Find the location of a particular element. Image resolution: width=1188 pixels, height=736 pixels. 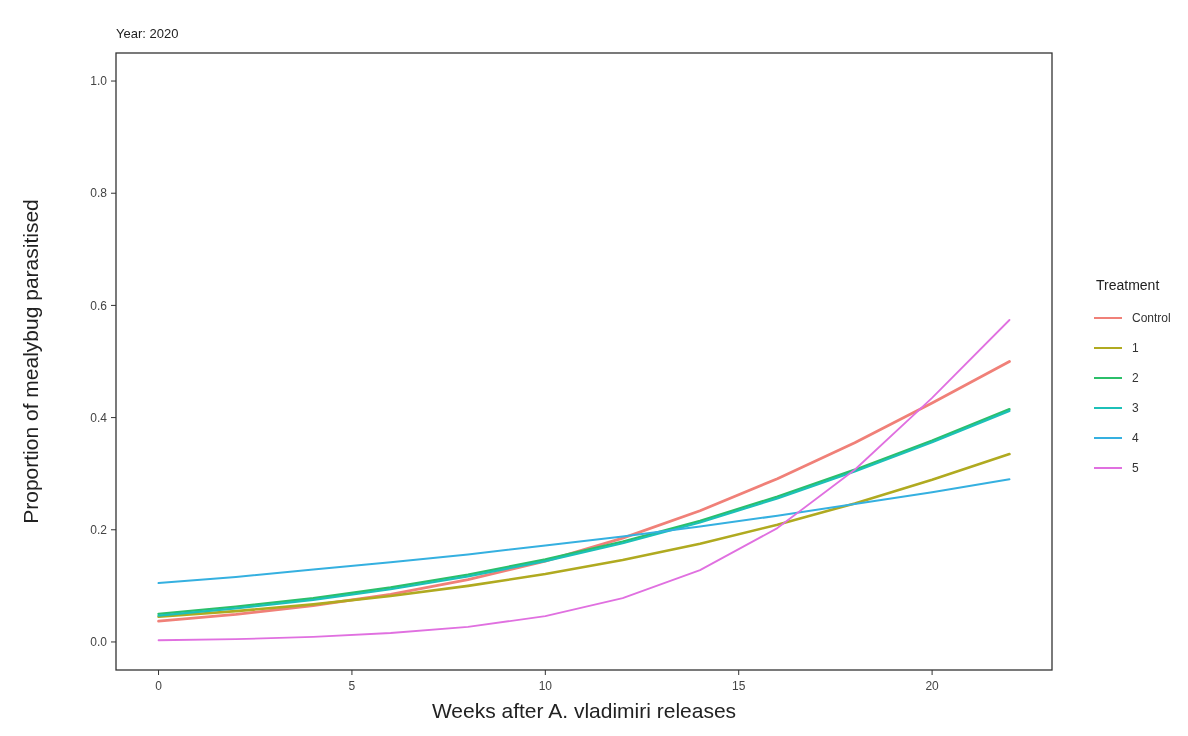

y-tick-label: 0.0 is located at coordinates (99, 642).